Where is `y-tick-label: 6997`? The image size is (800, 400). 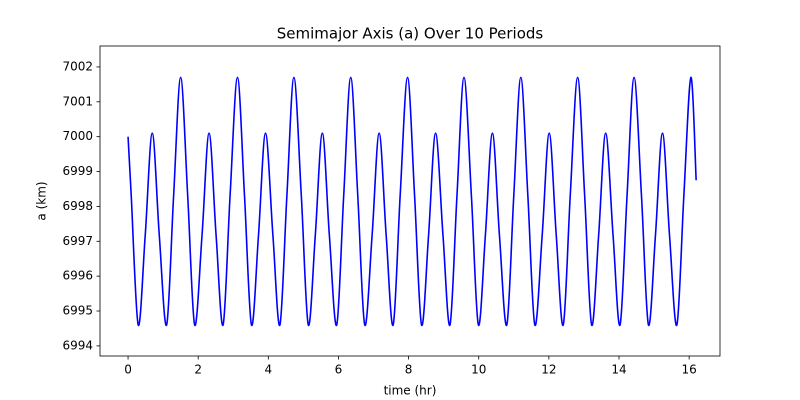 y-tick-label: 6997 is located at coordinates (77, 241).